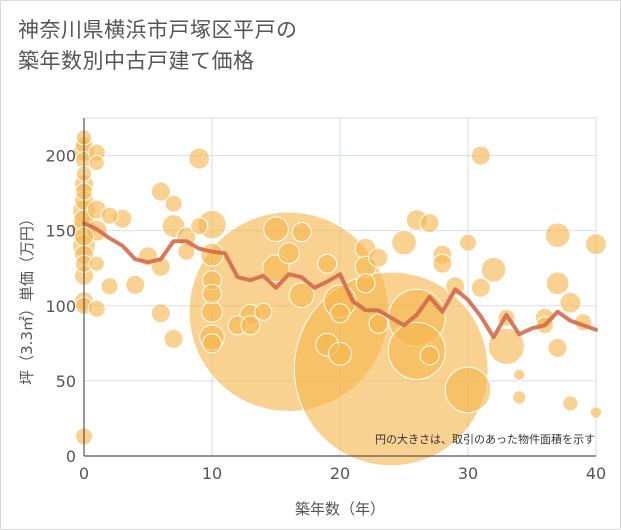 Image resolution: width=621 pixels, height=530 pixels. Describe the element at coordinates (596, 473) in the screenshot. I see `x-tick-label: 40` at that location.